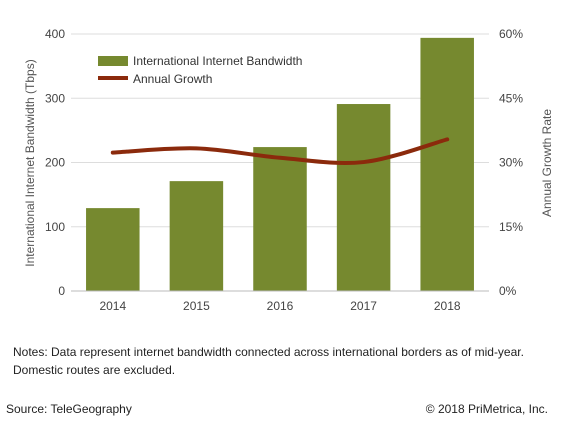  What do you see at coordinates (486, 409) in the screenshot?
I see `copyright-text: © 2018 PriMetrica, Inc.` at bounding box center [486, 409].